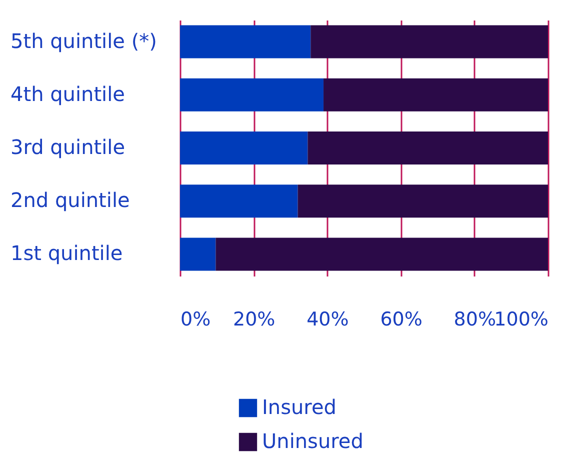  I want to click on y-tick-label: 2nd quintile, so click(70, 200).